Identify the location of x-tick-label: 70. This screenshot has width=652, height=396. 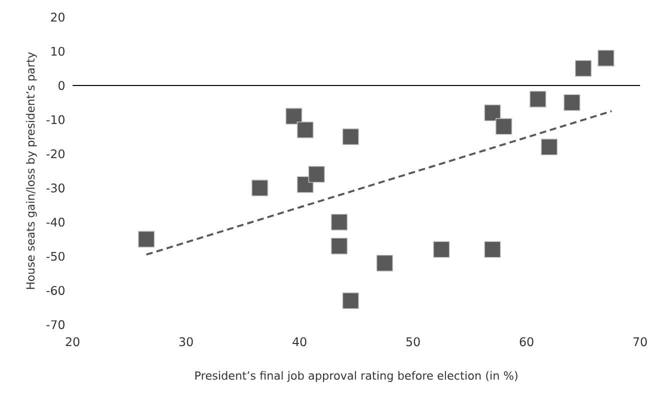
(640, 341).